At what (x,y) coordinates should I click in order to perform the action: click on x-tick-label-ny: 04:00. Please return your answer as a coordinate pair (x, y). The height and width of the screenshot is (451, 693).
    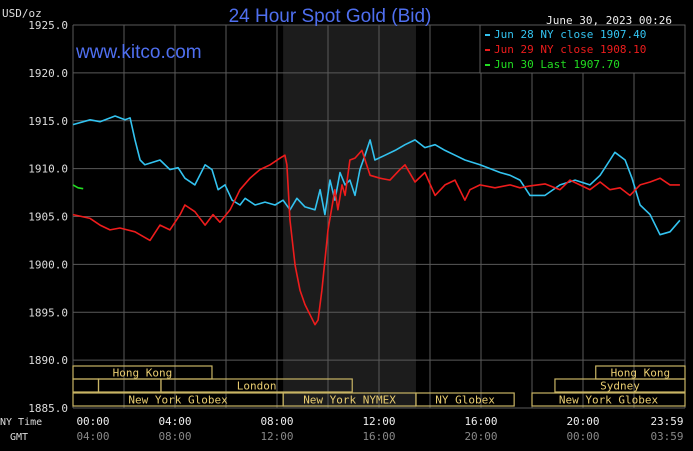
    Looking at the image, I should click on (174, 421).